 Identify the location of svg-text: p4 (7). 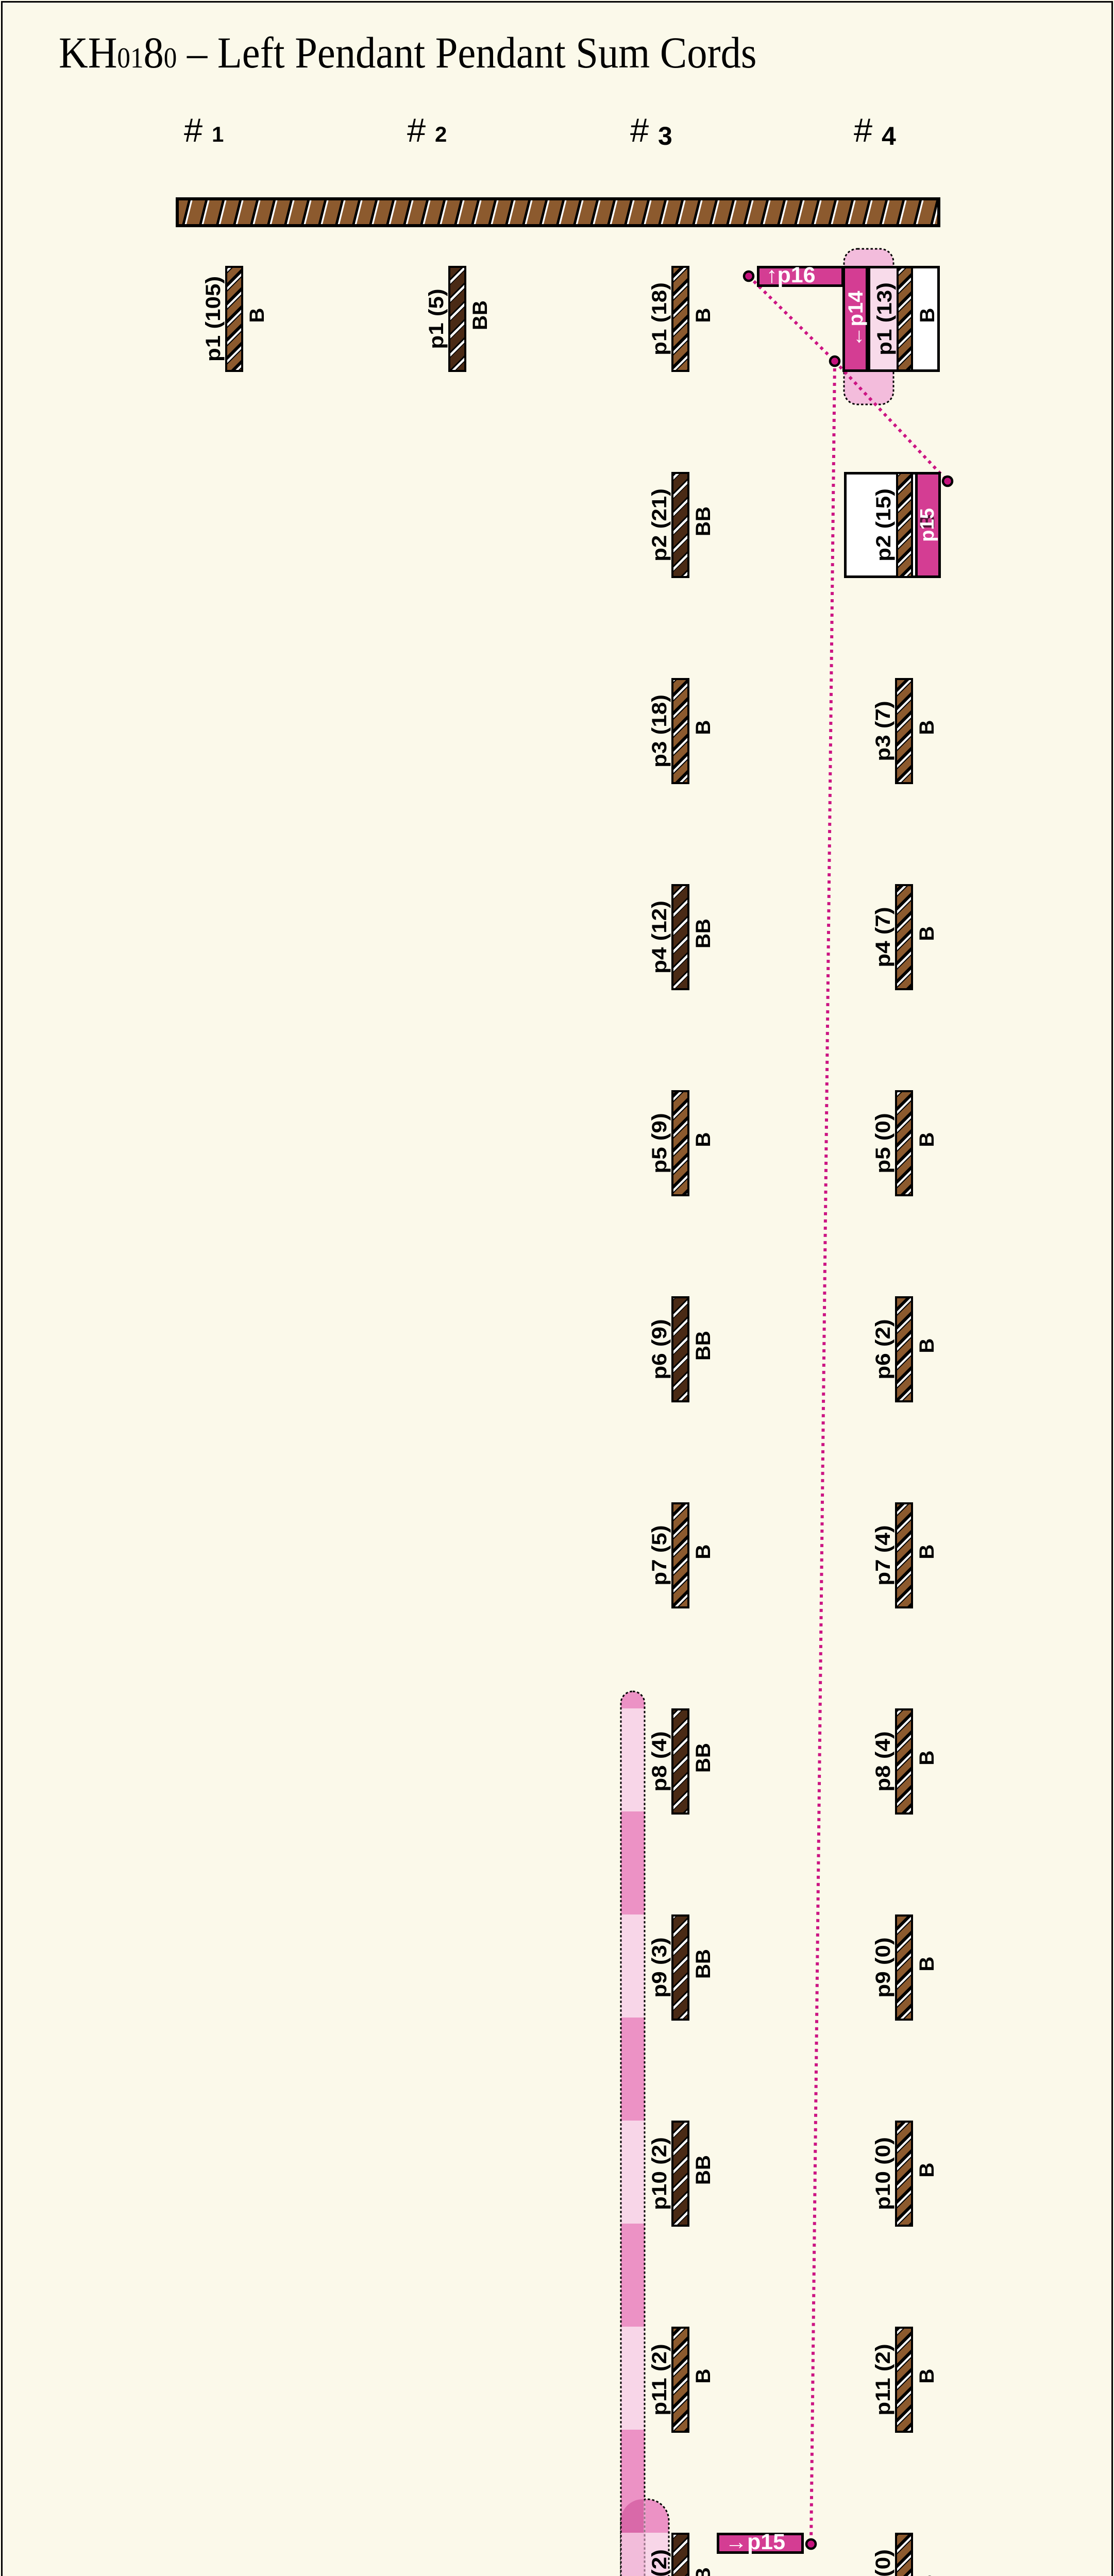
(882, 937).